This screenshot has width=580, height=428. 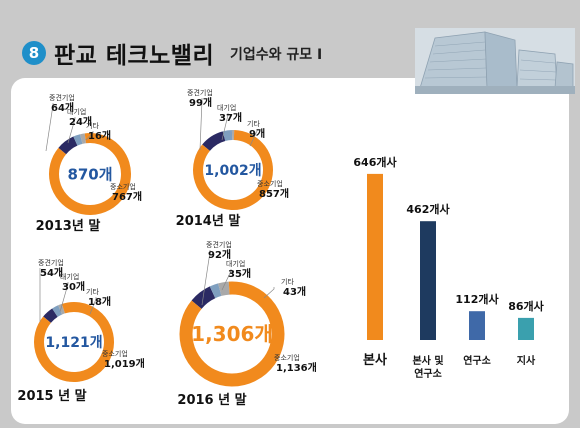 I want to click on slice-value-label: 767개, so click(x=127, y=196).